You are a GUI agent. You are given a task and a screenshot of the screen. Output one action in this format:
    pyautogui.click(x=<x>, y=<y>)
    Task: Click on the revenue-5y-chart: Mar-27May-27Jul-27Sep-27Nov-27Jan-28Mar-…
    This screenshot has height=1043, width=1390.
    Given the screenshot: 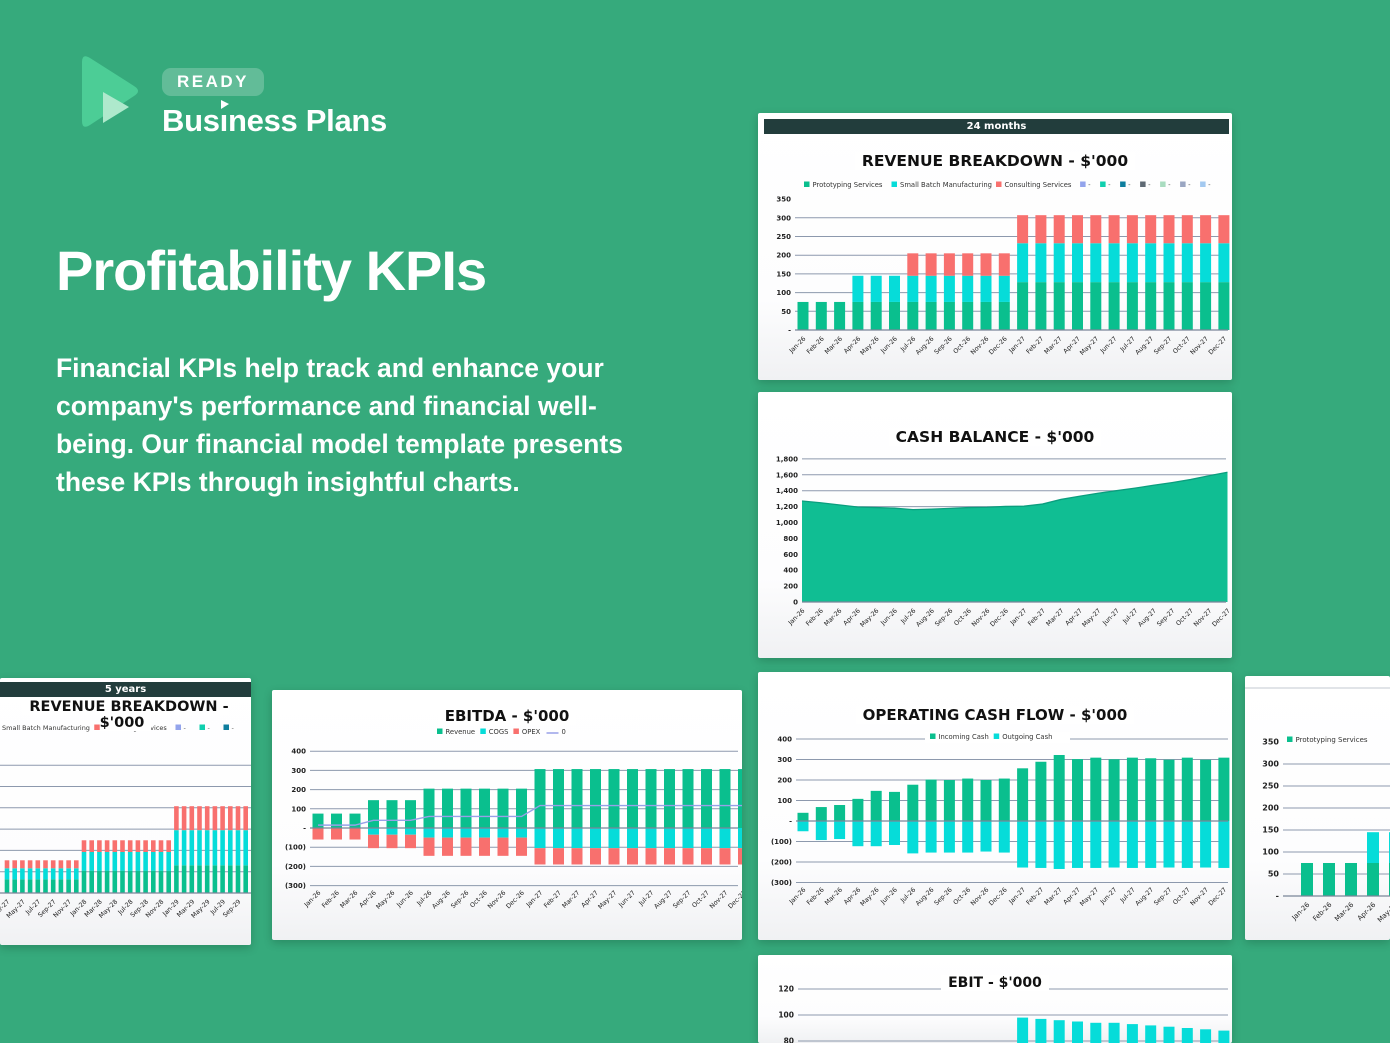 What is the action you would take?
    pyautogui.click(x=125, y=822)
    